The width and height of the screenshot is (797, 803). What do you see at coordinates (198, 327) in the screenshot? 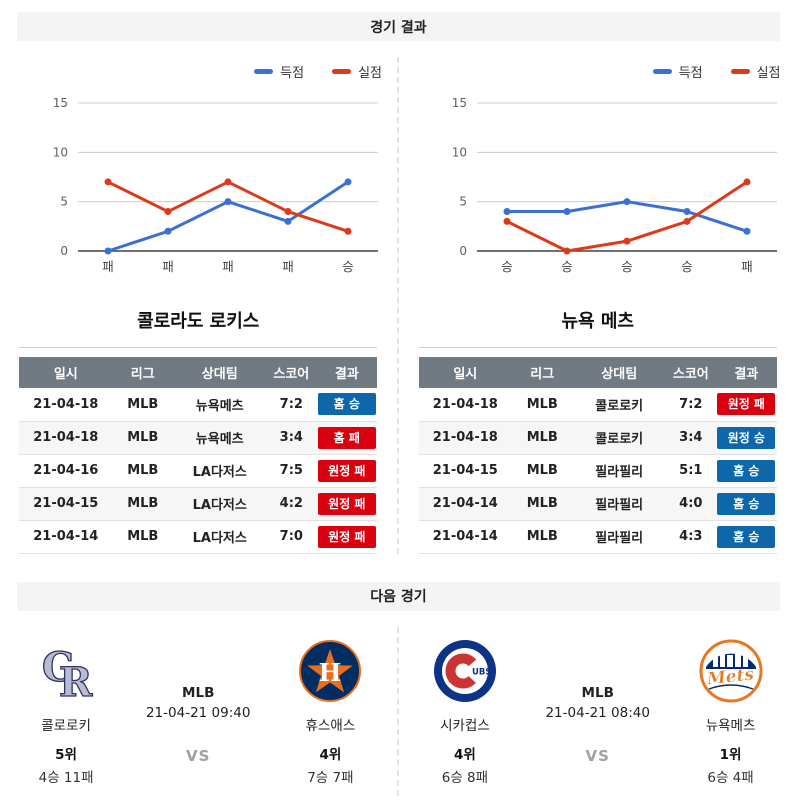
I see `team-title-left: 콜로라도 로키스` at bounding box center [198, 327].